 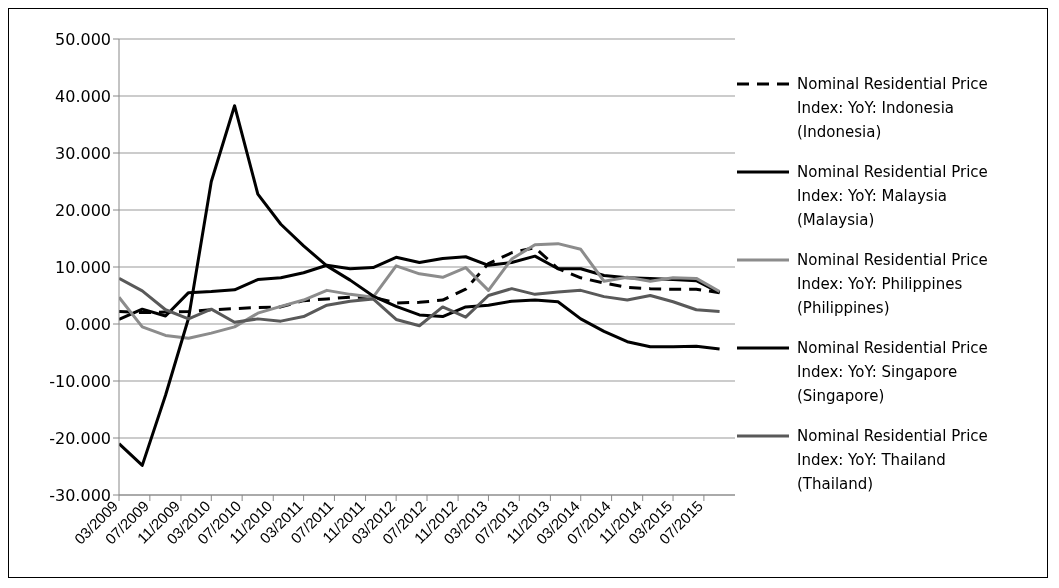 What do you see at coordinates (893, 460) in the screenshot?
I see `legend-label: Nominal Residential Price Index: YoY: Thailand (Thailand)` at bounding box center [893, 460].